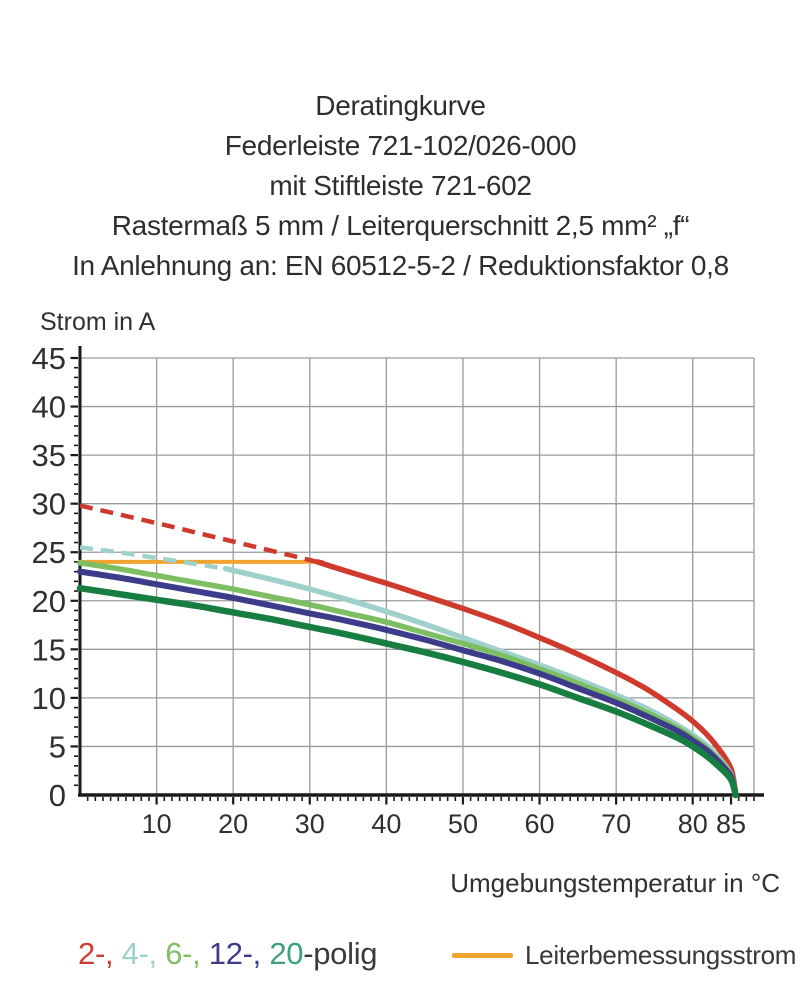 The image size is (801, 1000). Describe the element at coordinates (57, 795) in the screenshot. I see `y-tick-label: 0` at that location.